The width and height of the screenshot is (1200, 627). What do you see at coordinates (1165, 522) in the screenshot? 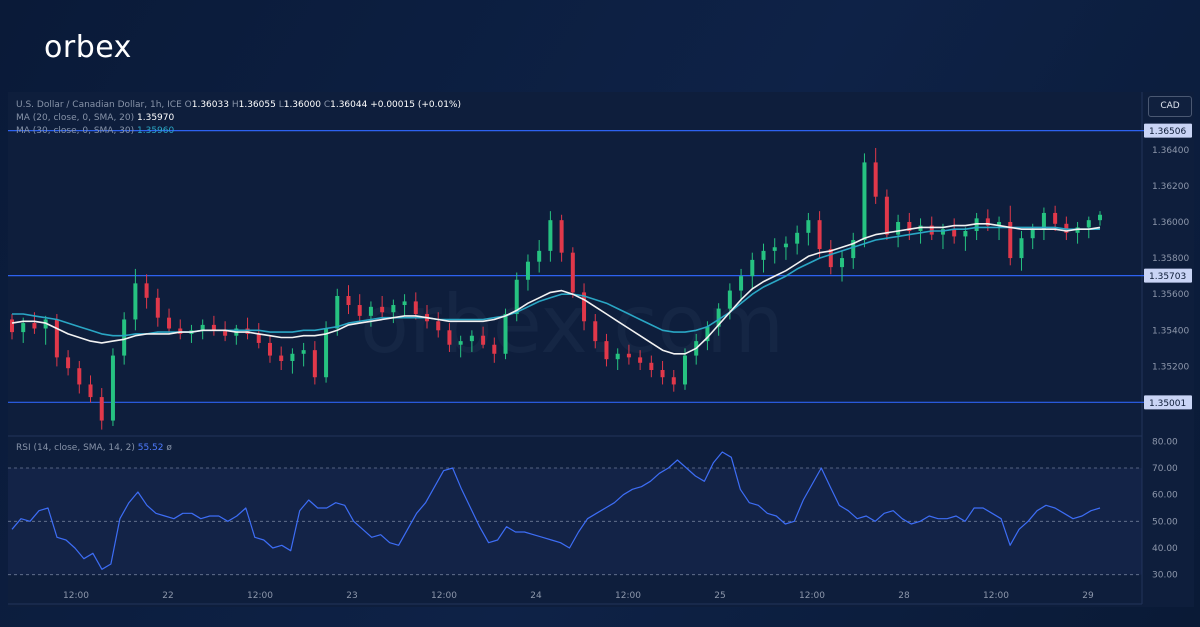
I see `rsi-tick-label: 50.00` at bounding box center [1165, 522].